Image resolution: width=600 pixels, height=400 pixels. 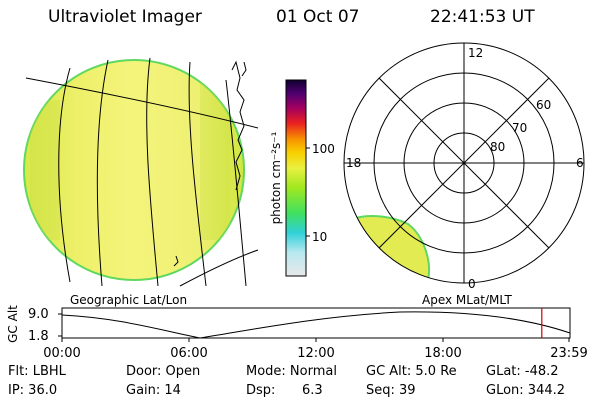 I want to click on mlat-label-80: 80, so click(x=498, y=147).